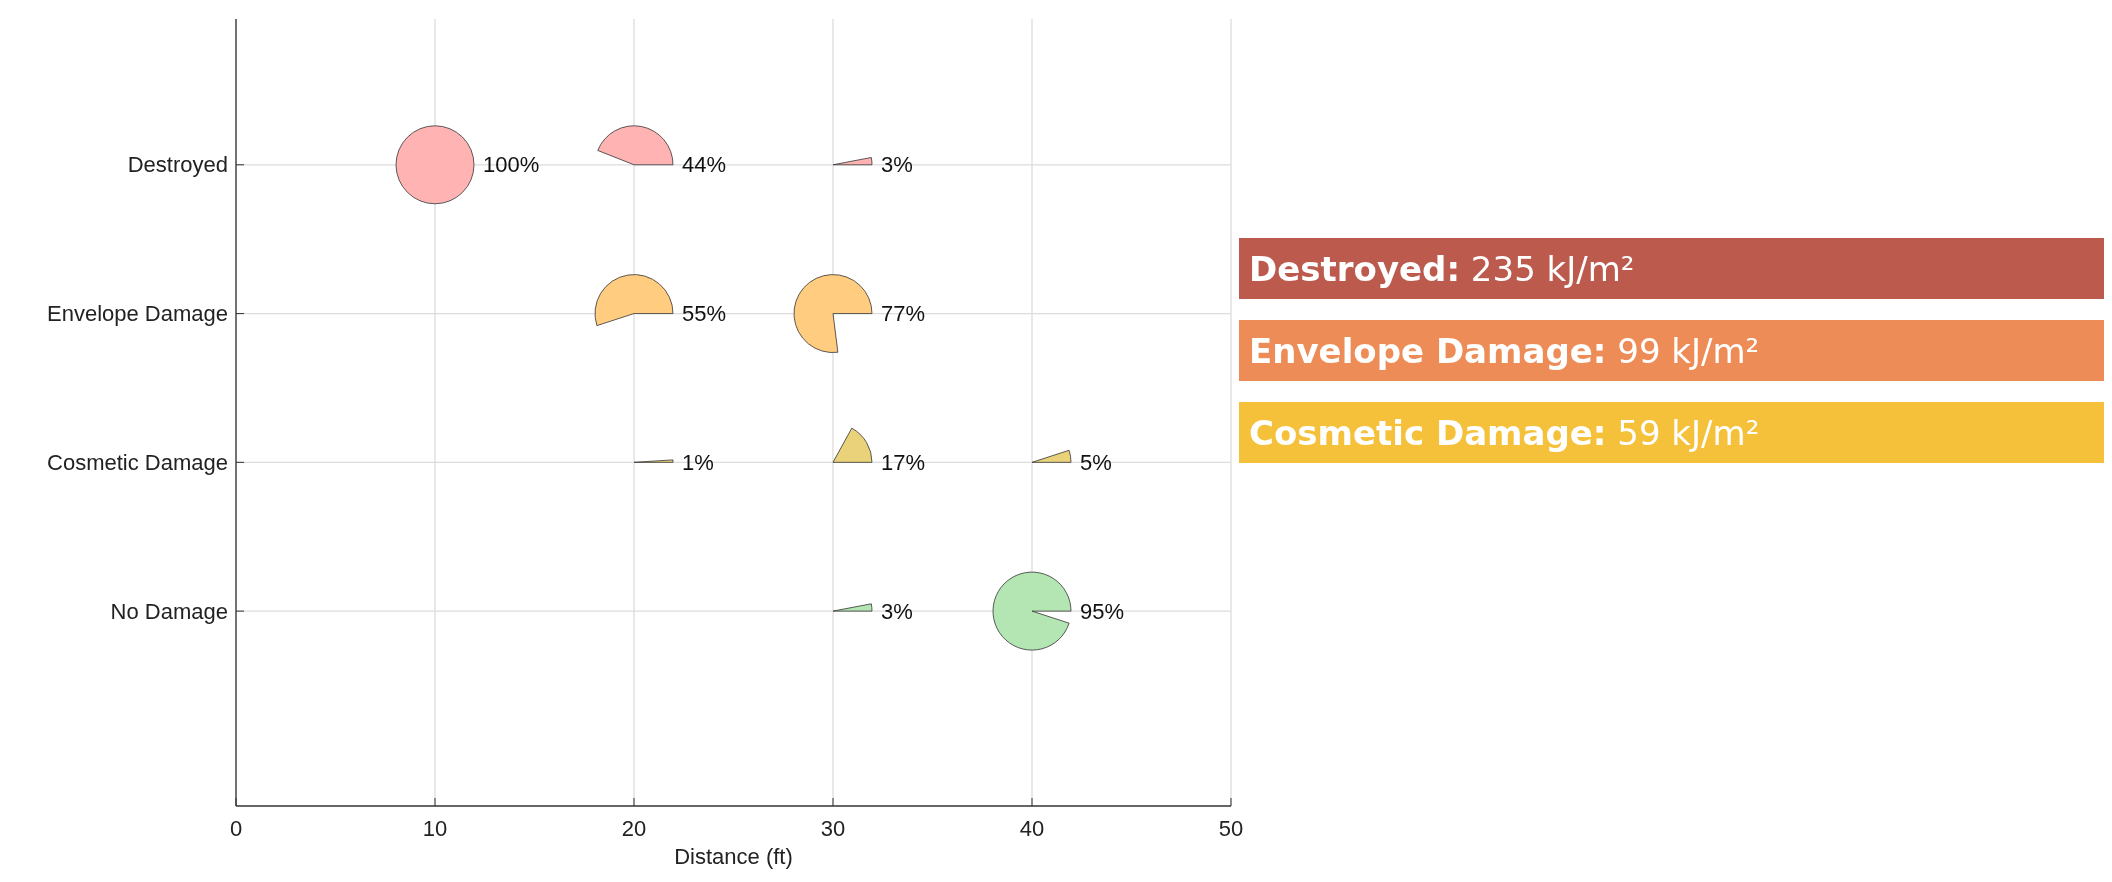 Image resolution: width=2112 pixels, height=882 pixels. Describe the element at coordinates (169, 611) in the screenshot. I see `y-tick-label: No Damage` at that location.